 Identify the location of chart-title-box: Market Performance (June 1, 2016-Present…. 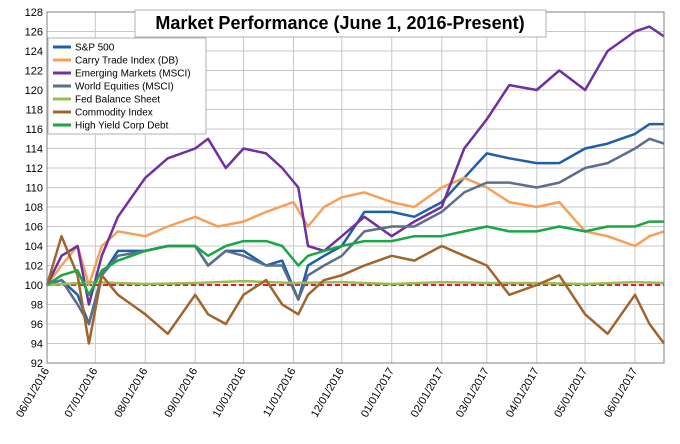
(340, 23).